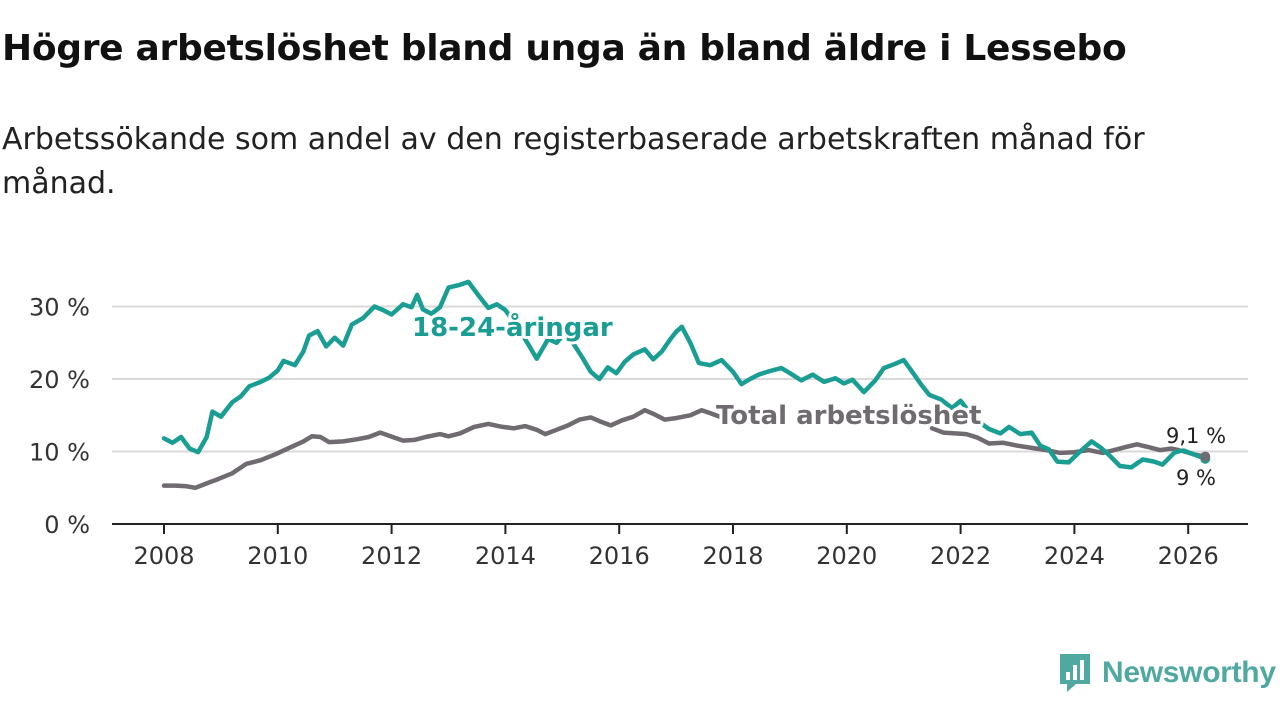 This screenshot has height=720, width=1280. What do you see at coordinates (619, 556) in the screenshot?
I see `x-tick-label: 2016` at bounding box center [619, 556].